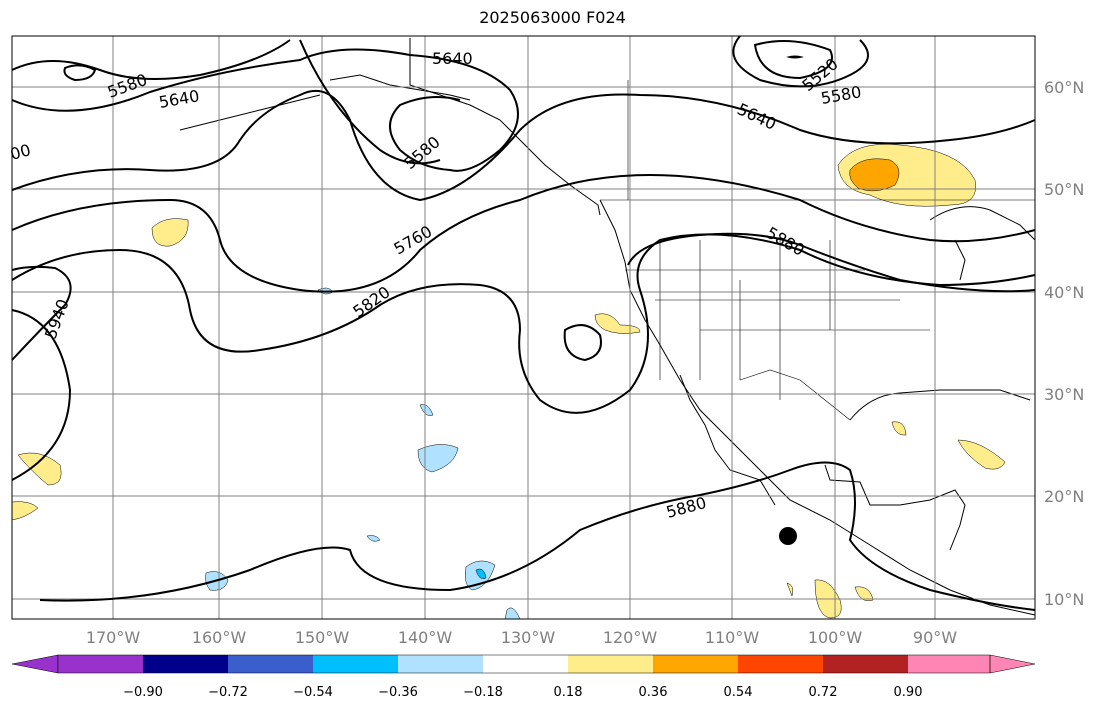 The height and width of the screenshot is (712, 1105). I want to click on storm-center-dot, so click(788, 536).